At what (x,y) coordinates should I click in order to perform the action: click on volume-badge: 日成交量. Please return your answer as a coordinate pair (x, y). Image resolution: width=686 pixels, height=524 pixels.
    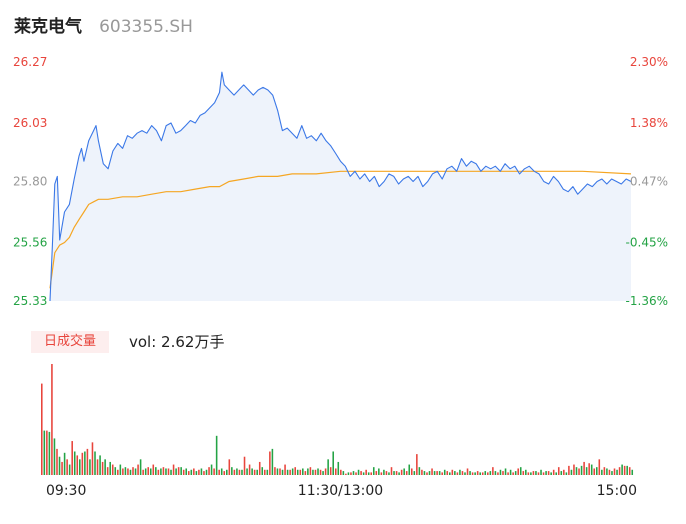
    Looking at the image, I should click on (70, 342).